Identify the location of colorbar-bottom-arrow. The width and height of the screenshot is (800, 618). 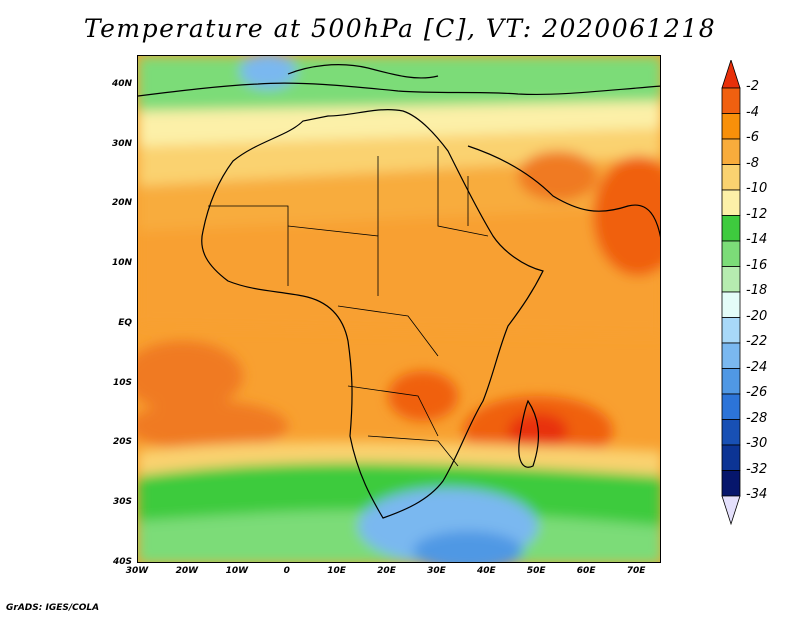
(731, 510).